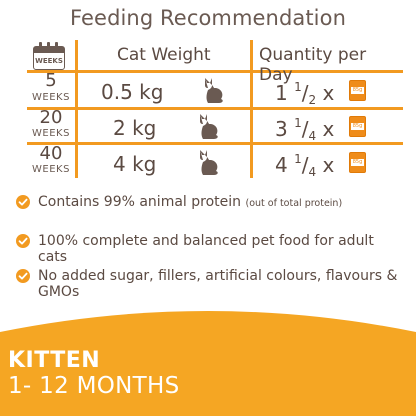 The width and height of the screenshot is (416, 416). Describe the element at coordinates (49, 56) in the screenshot. I see `calendar-icon: WEEKS` at that location.